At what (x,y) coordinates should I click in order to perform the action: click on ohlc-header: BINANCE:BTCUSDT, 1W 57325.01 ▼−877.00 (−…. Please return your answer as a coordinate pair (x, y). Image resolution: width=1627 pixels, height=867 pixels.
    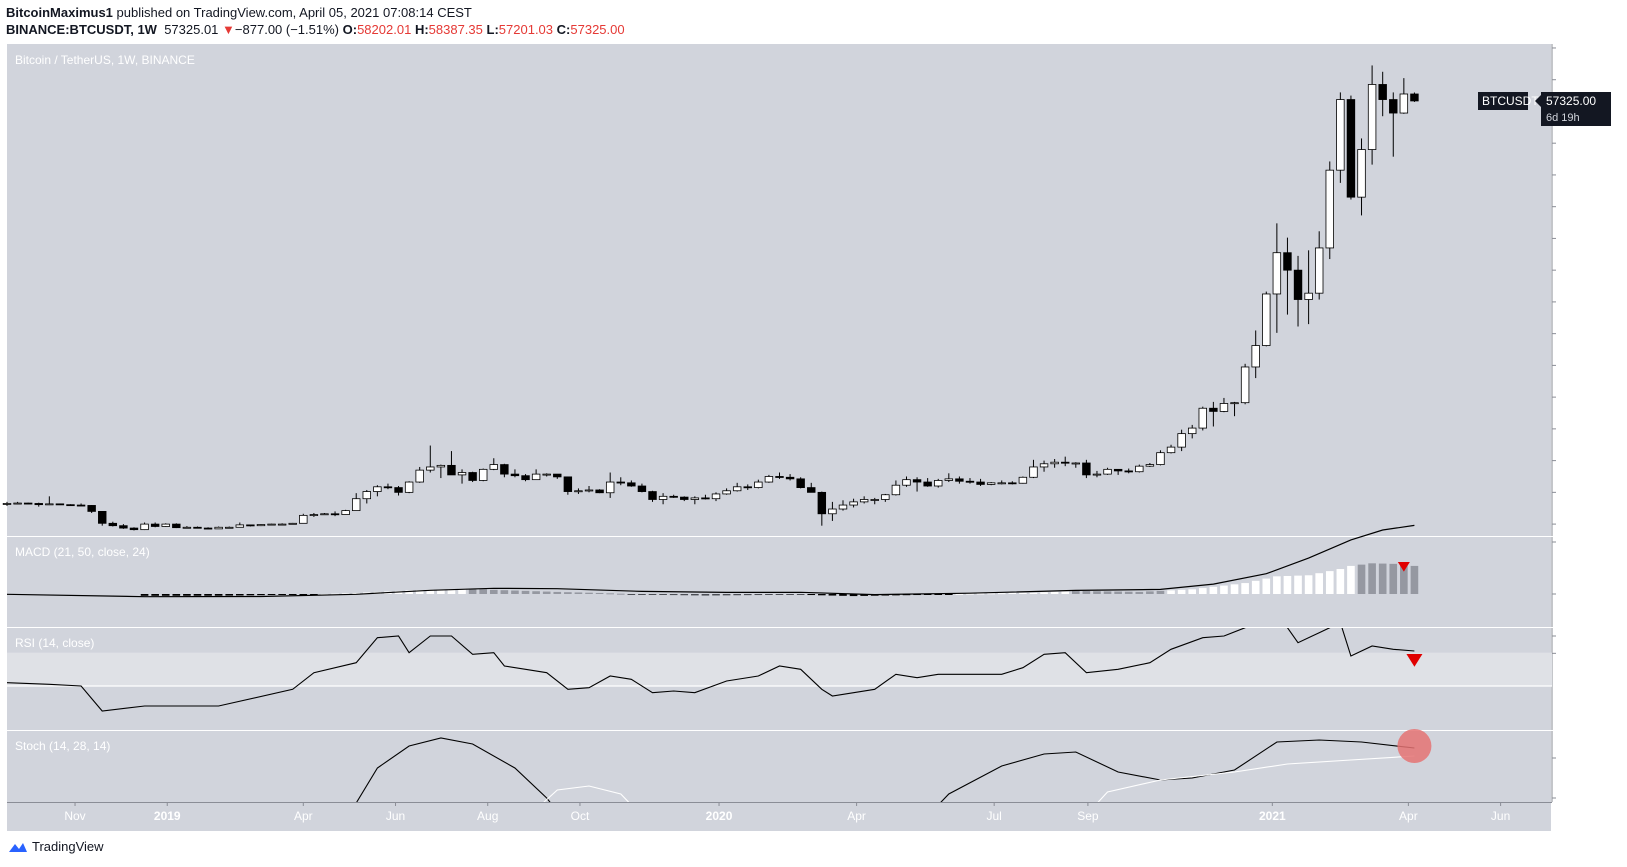
    Looking at the image, I should click on (315, 29).